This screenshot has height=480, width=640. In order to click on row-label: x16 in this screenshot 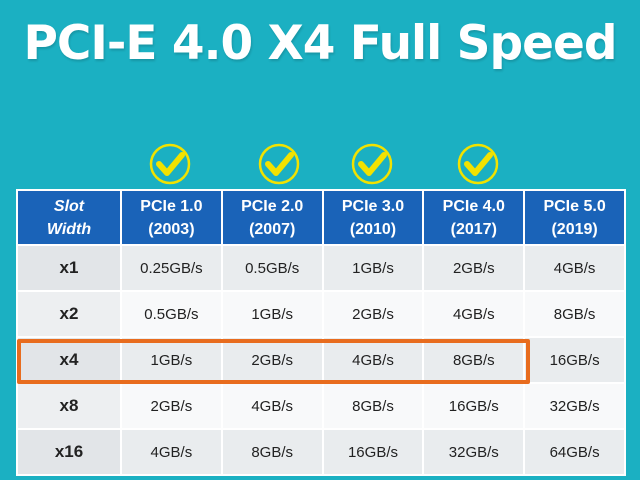, I will do `click(69, 452)`.